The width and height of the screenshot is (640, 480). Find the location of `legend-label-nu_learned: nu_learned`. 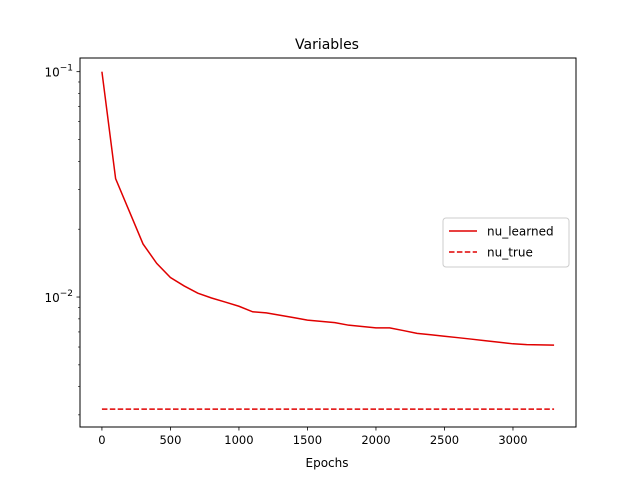

legend-label-nu_learned: nu_learned is located at coordinates (520, 232).